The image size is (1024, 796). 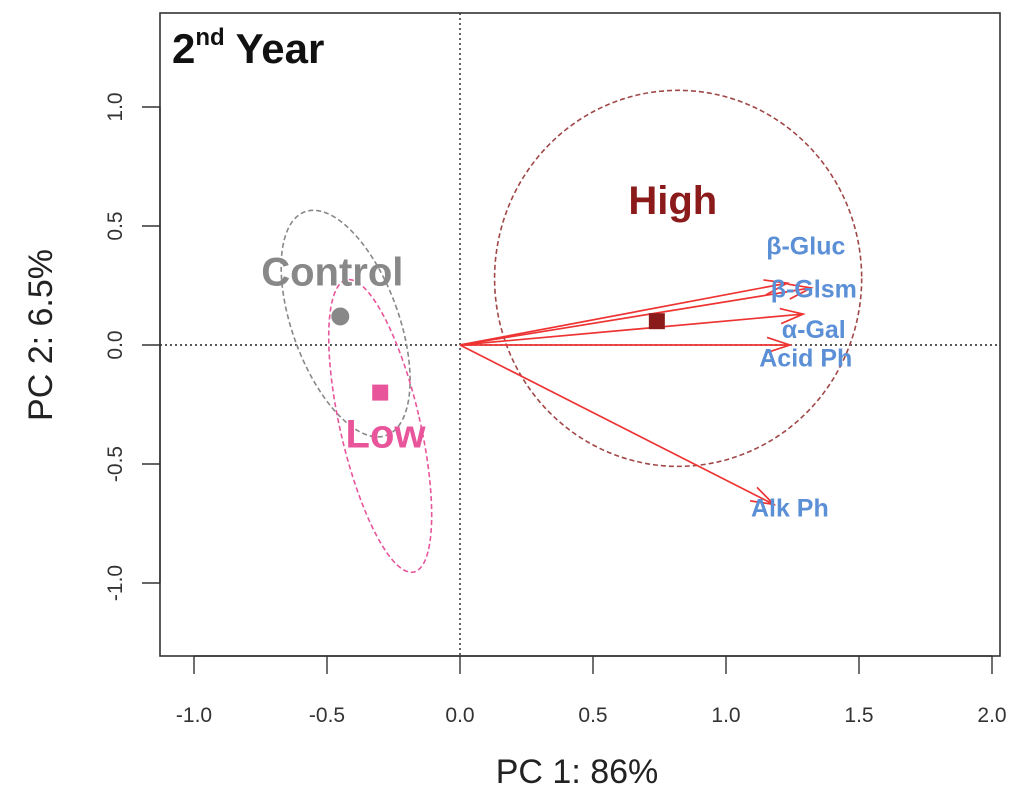 What do you see at coordinates (115, 464) in the screenshot?
I see `y-tick-label: -0.5` at bounding box center [115, 464].